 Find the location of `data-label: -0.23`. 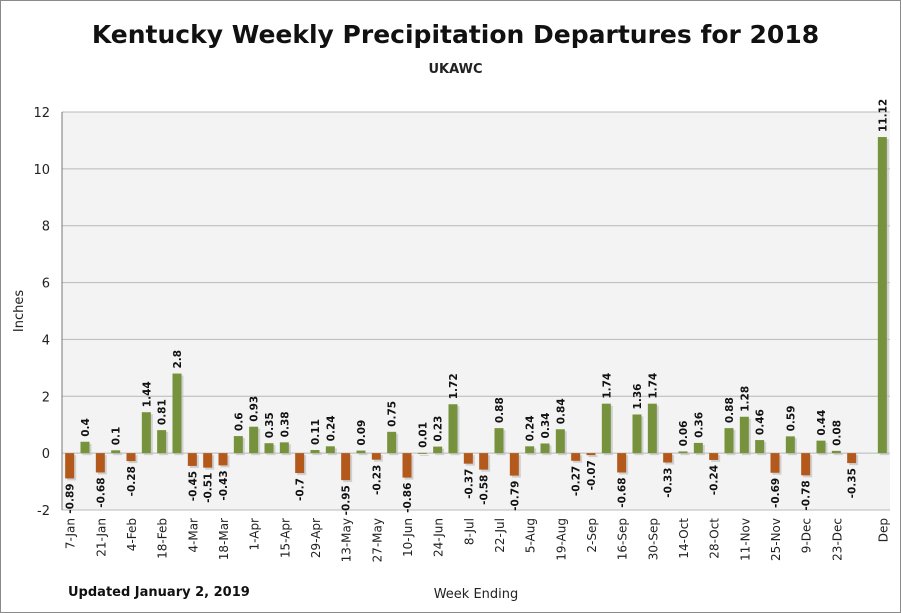

data-label: -0.23 is located at coordinates (377, 480).